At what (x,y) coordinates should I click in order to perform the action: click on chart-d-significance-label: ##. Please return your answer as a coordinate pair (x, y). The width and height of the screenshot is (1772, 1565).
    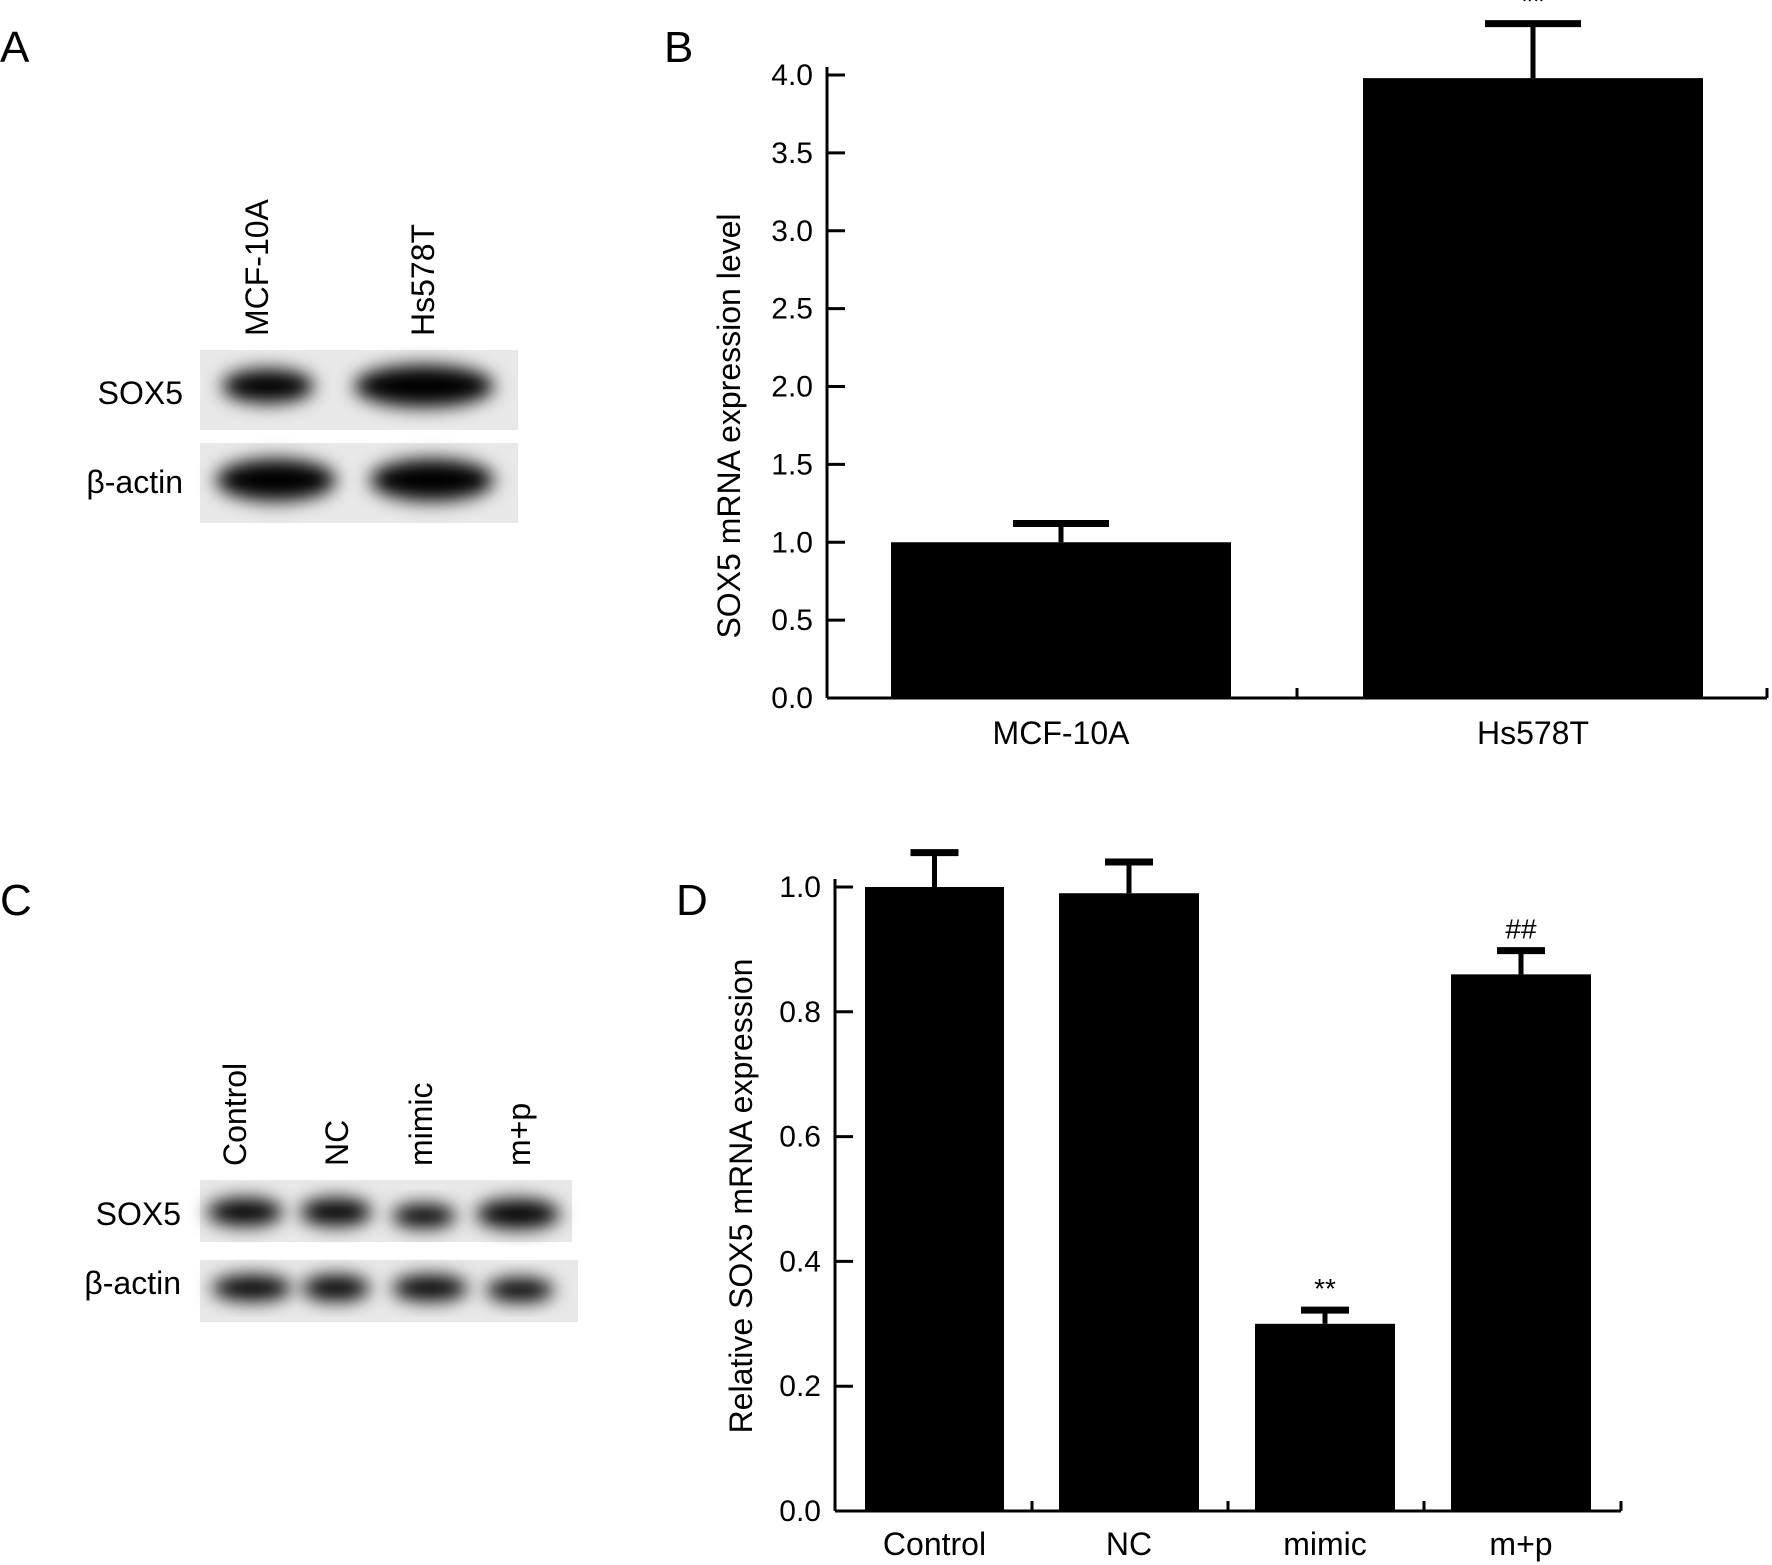
    Looking at the image, I should click on (1521, 929).